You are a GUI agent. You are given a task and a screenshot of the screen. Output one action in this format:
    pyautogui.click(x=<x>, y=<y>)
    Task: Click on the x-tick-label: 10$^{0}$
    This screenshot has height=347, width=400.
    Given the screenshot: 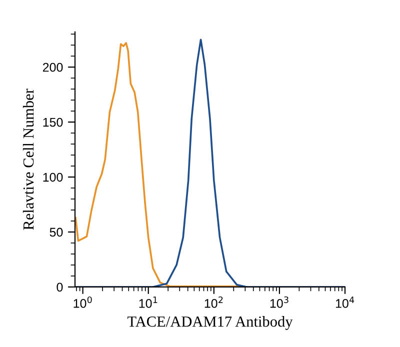 What is the action you would take?
    pyautogui.click(x=83, y=302)
    